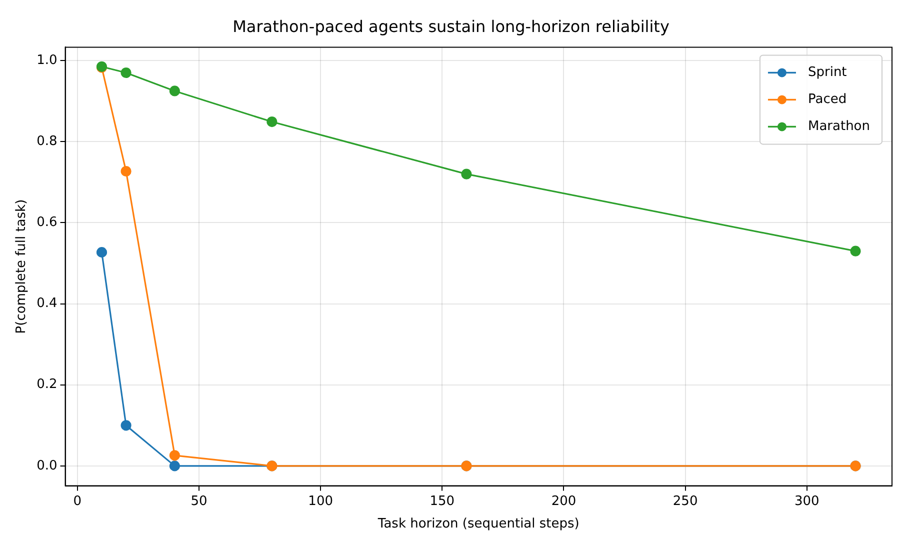  Describe the element at coordinates (839, 126) in the screenshot. I see `legend-label: Marathon` at that location.